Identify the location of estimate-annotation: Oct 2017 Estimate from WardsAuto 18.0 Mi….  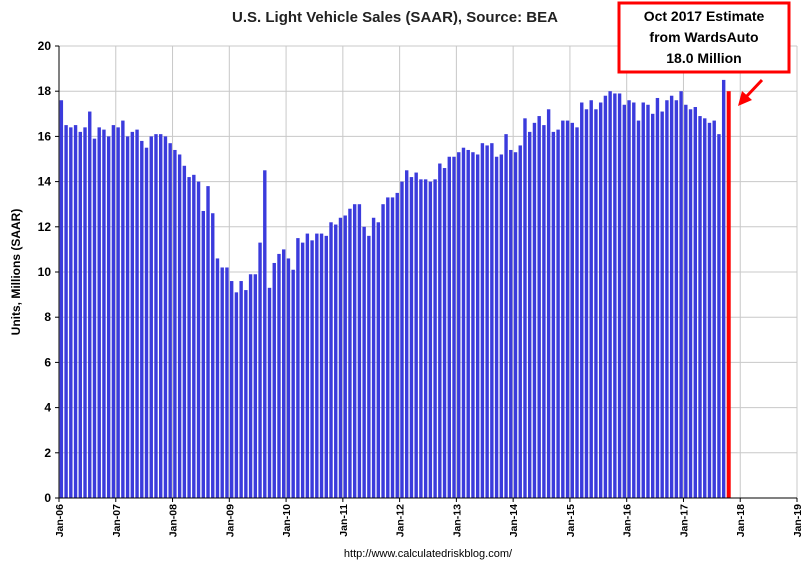
(704, 53).